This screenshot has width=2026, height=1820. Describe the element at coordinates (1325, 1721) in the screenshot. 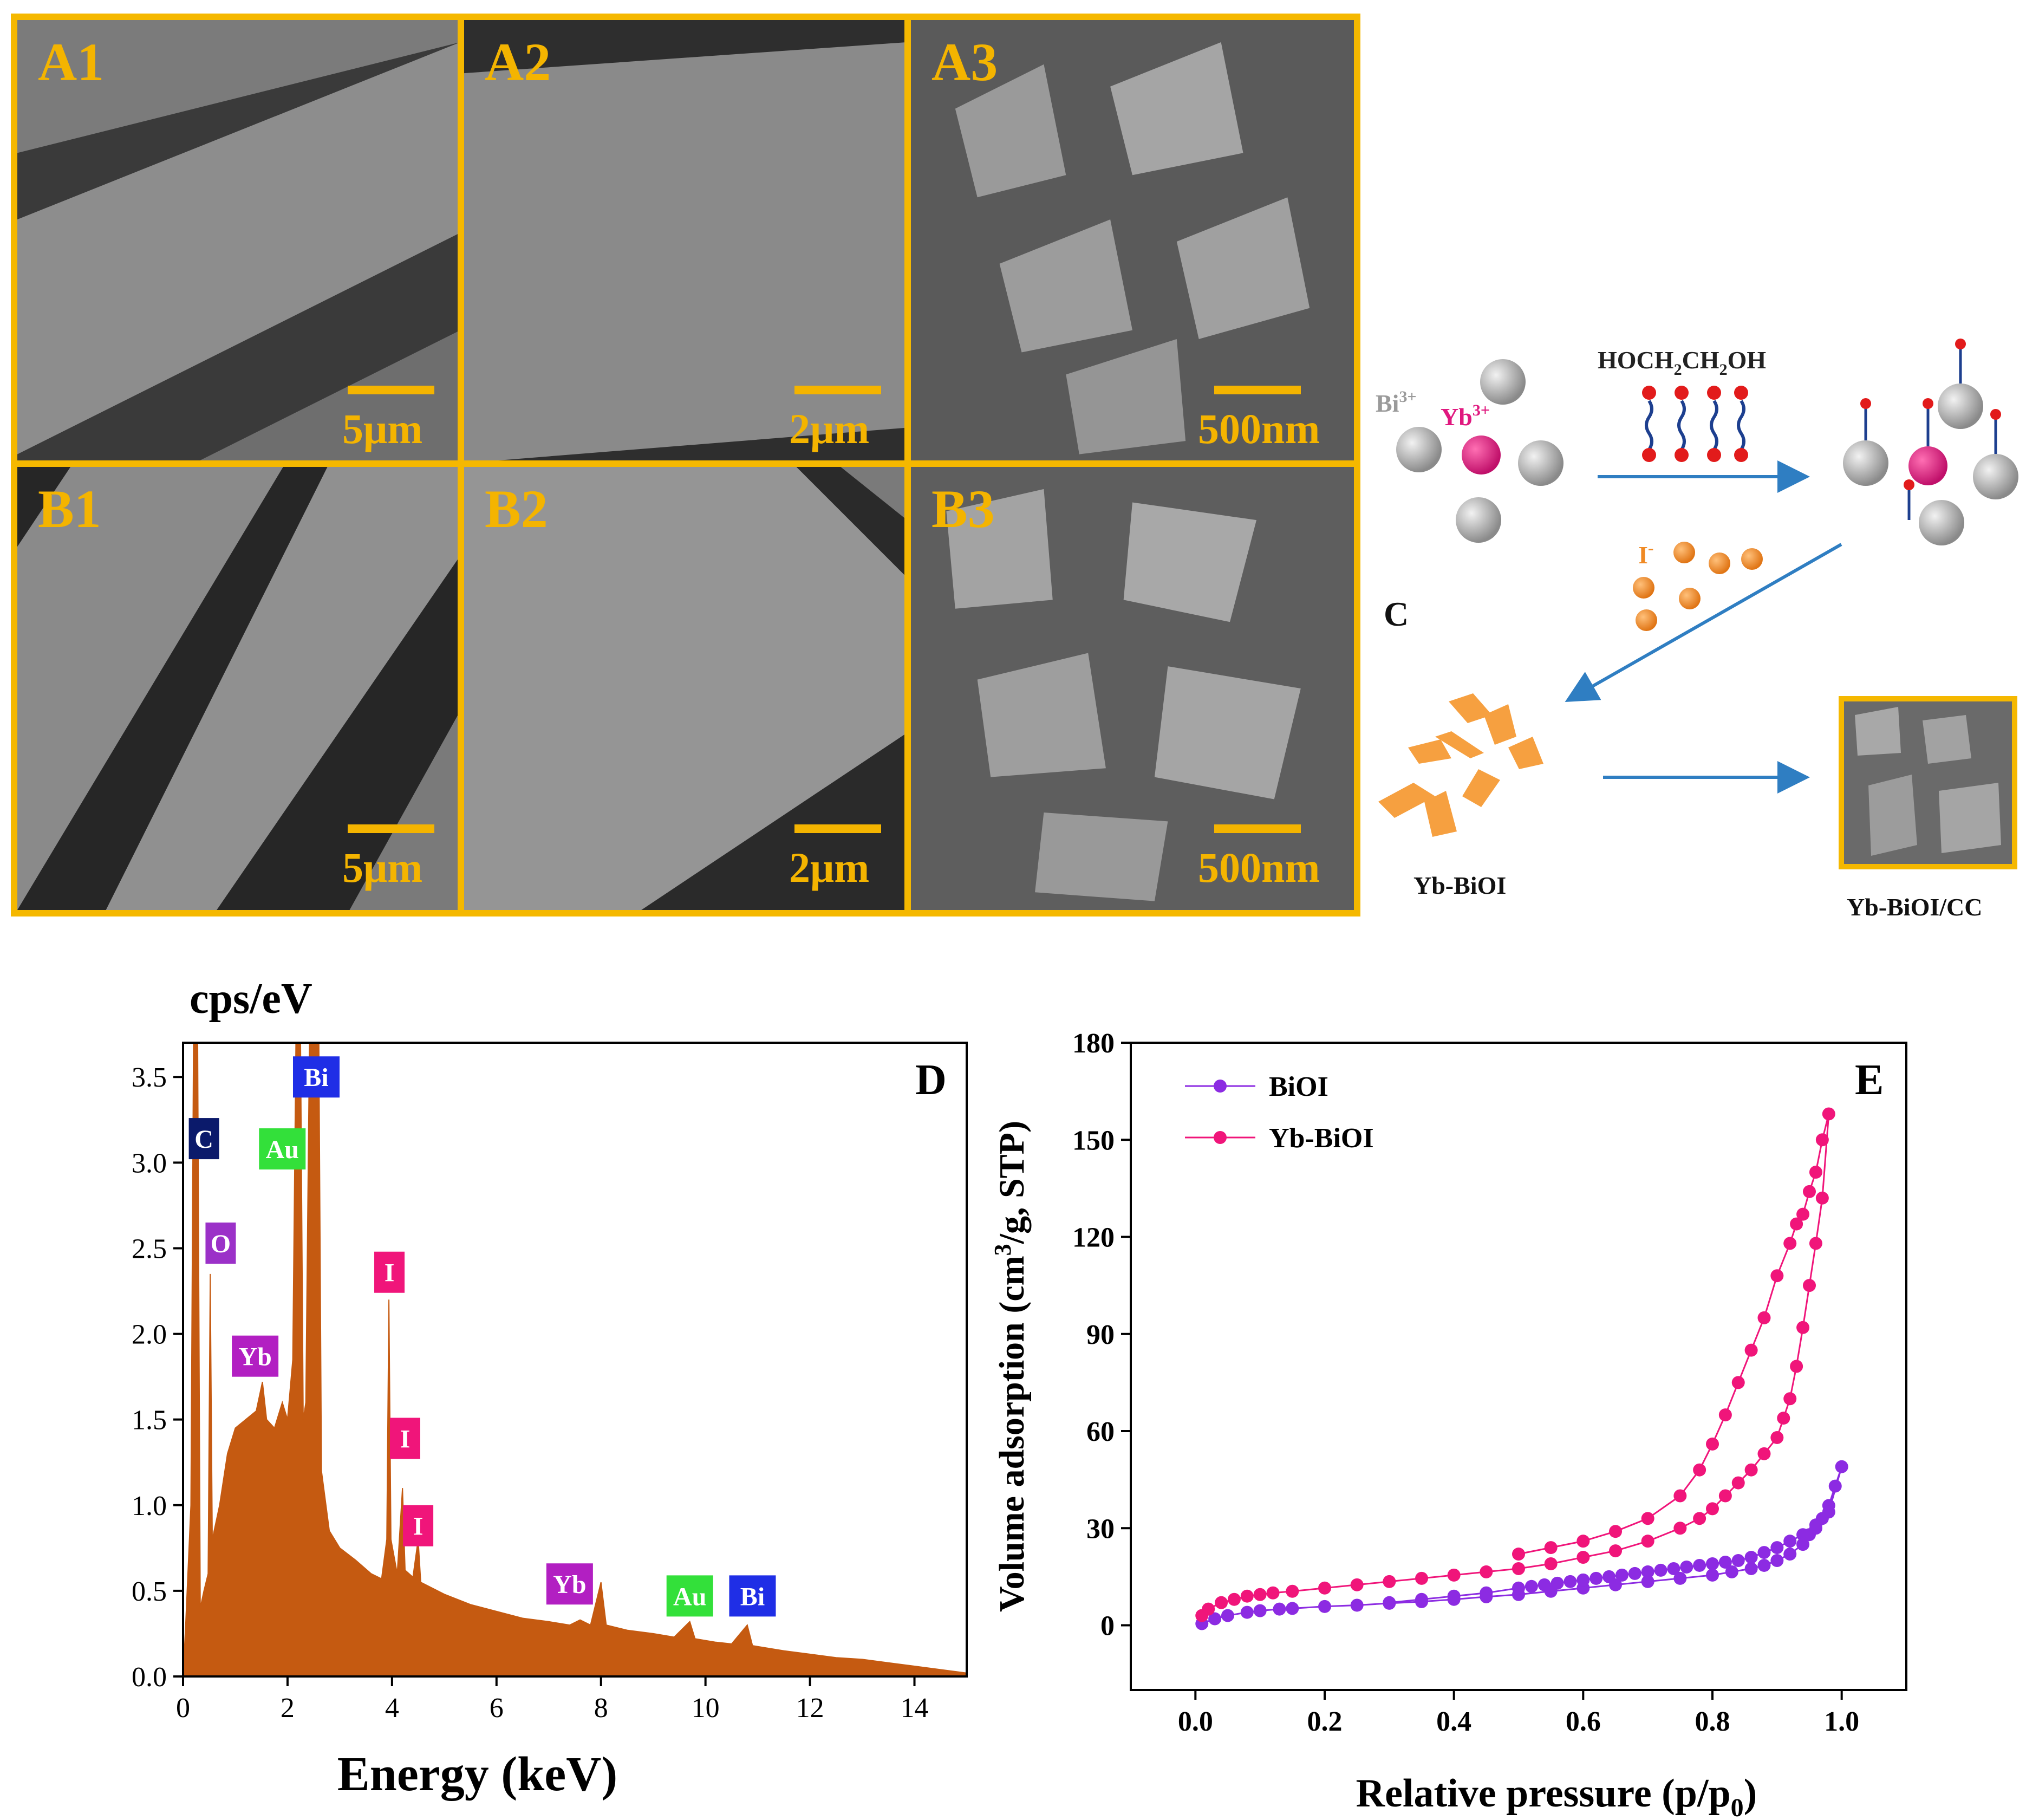

I see `bet-x-tick-label: 0.2` at that location.